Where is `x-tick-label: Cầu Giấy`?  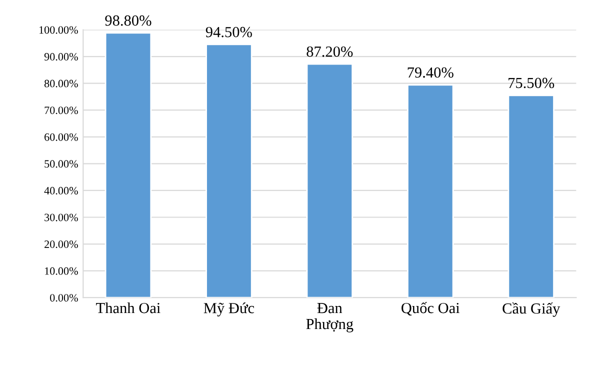
x-tick-label: Cầu Giấy is located at coordinates (531, 309).